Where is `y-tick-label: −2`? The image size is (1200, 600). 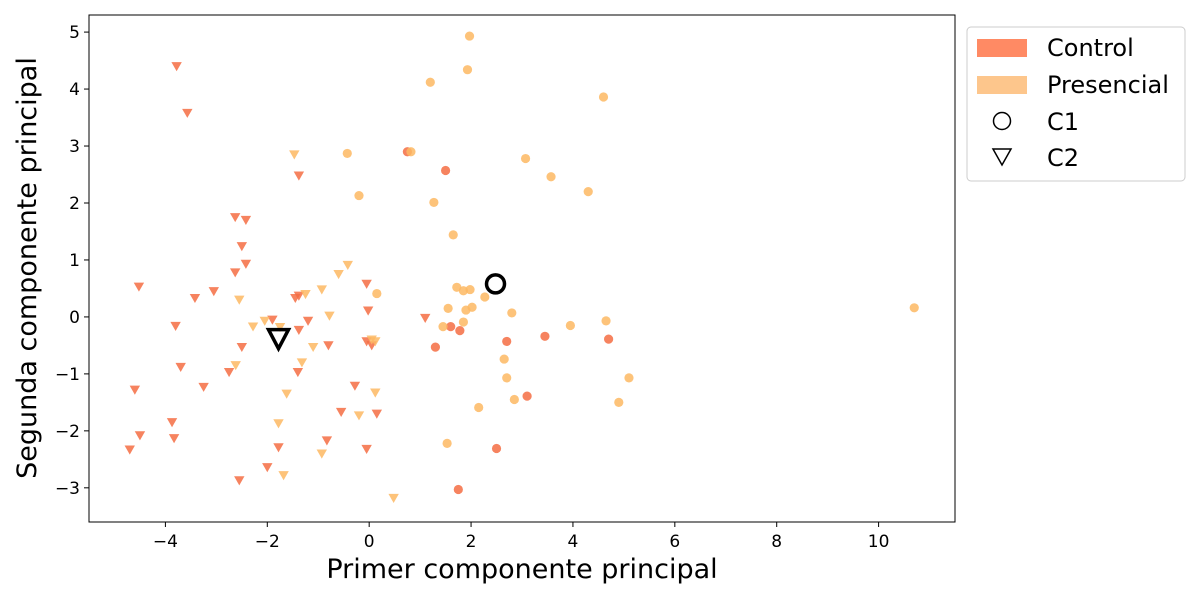
y-tick-label: −2 is located at coordinates (67, 432).